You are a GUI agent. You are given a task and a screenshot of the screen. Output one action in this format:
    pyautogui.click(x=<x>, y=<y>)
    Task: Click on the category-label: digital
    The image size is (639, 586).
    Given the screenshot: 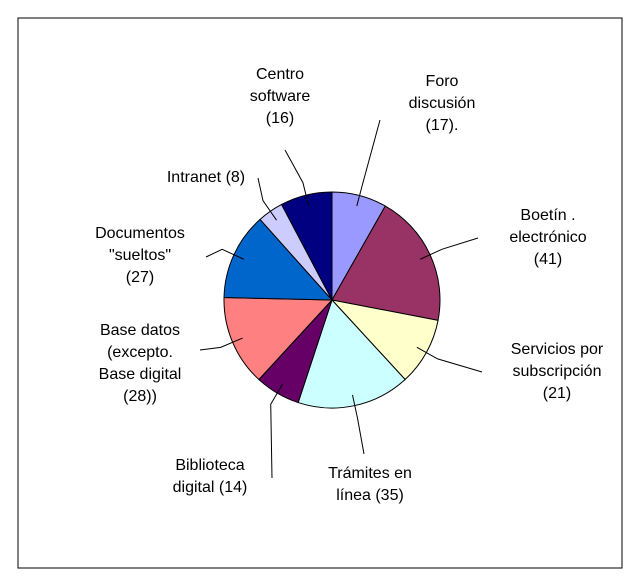 What is the action you would take?
    pyautogui.click(x=194, y=487)
    